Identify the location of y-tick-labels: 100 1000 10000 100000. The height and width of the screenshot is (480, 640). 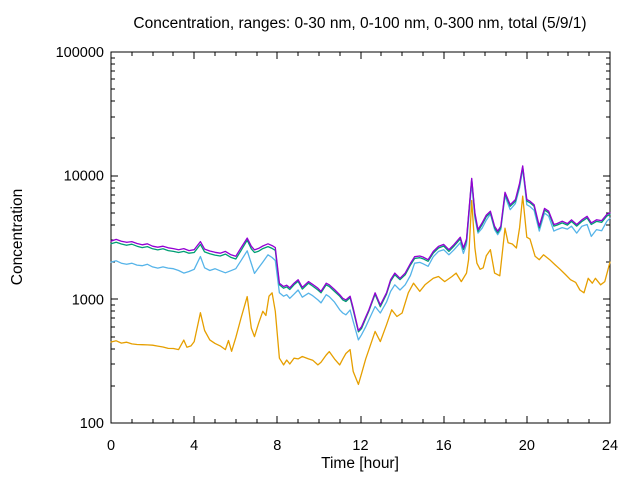
(80, 238).